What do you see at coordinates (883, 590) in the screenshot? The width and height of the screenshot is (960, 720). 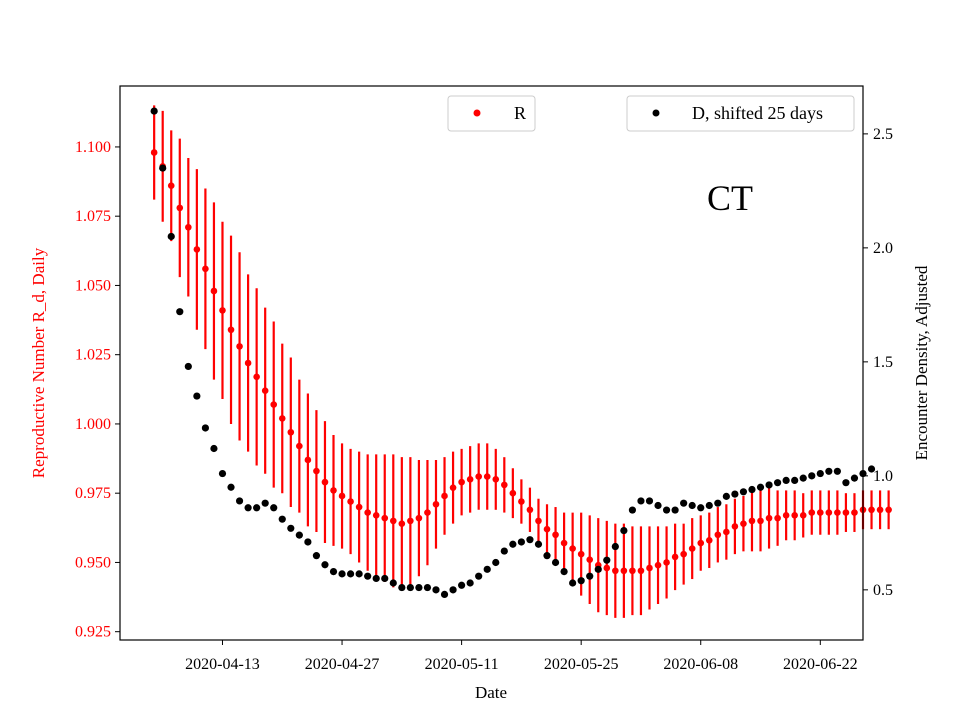 I see `y-right-tick-label: 0.5` at bounding box center [883, 590].